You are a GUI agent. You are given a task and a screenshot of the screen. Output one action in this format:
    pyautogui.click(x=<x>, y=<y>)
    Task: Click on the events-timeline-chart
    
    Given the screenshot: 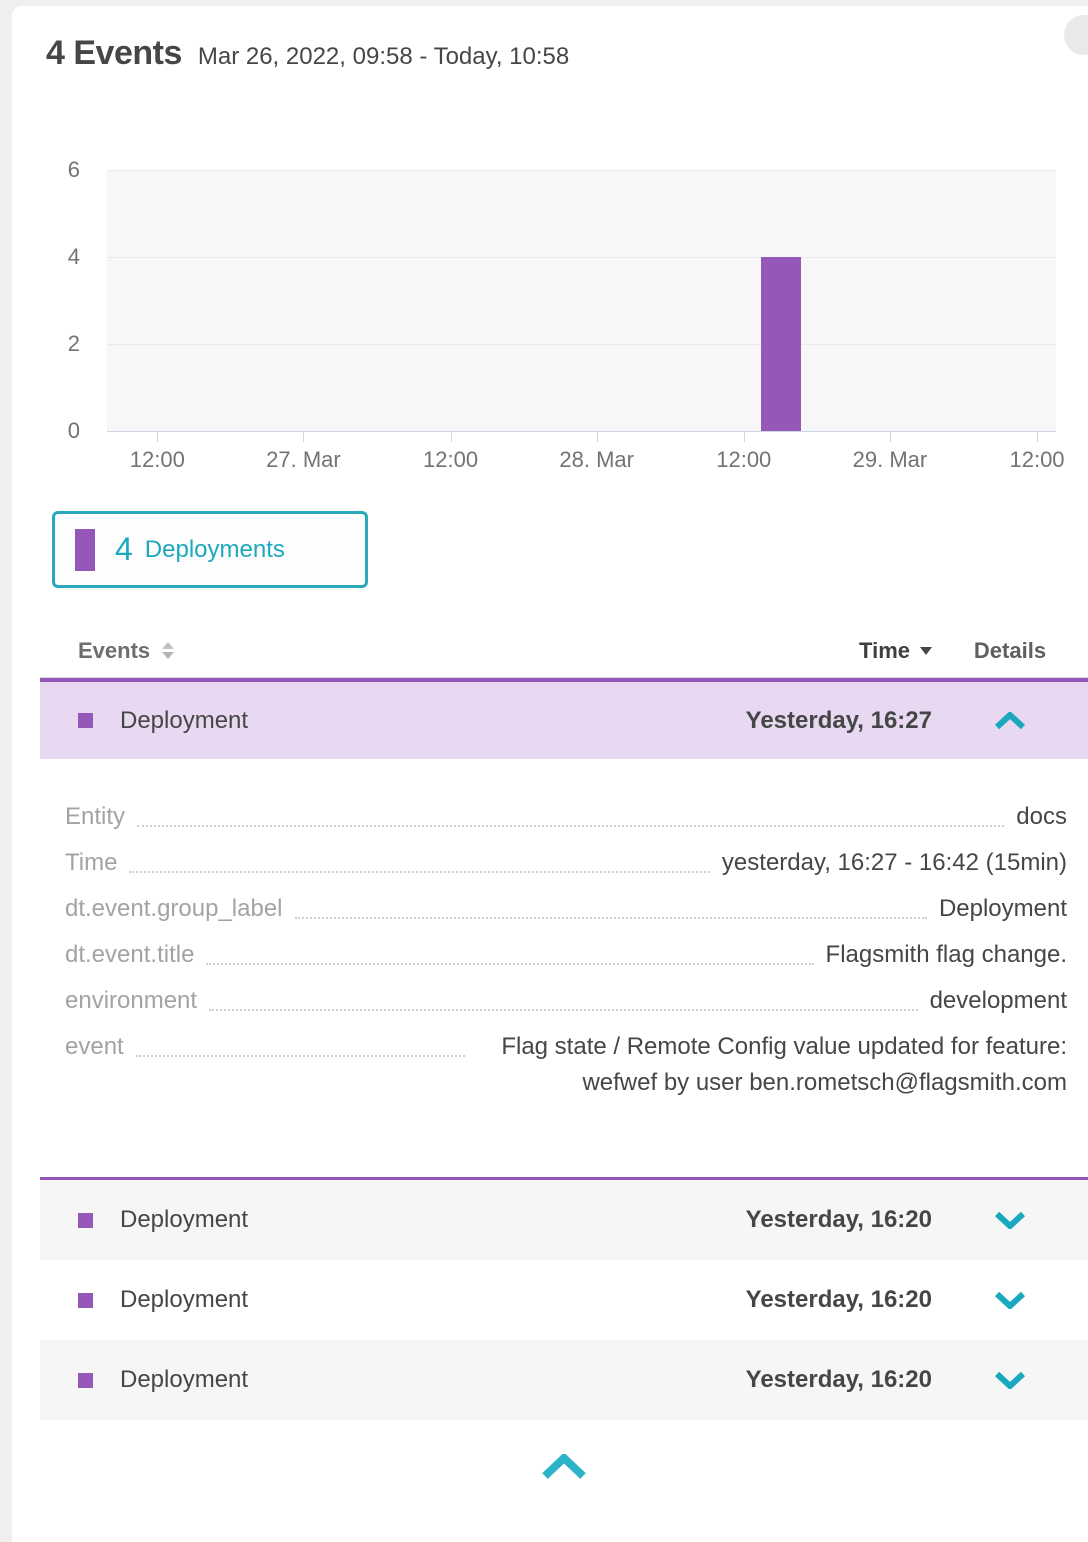 What is the action you would take?
    pyautogui.click(x=581, y=301)
    